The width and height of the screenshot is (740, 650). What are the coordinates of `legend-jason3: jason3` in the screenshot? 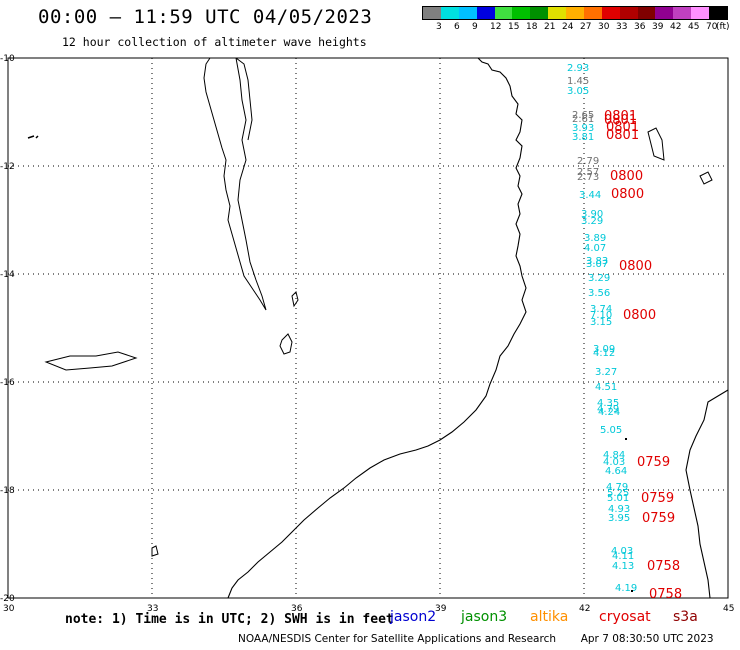 It's located at (484, 617).